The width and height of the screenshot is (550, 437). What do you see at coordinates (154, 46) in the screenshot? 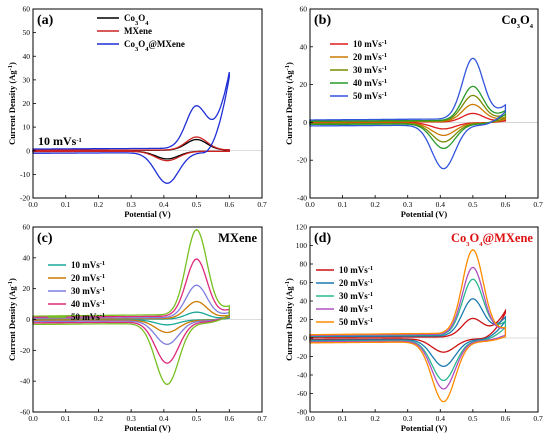
I see `legend-entry: Co3O4@MXene` at bounding box center [154, 46].